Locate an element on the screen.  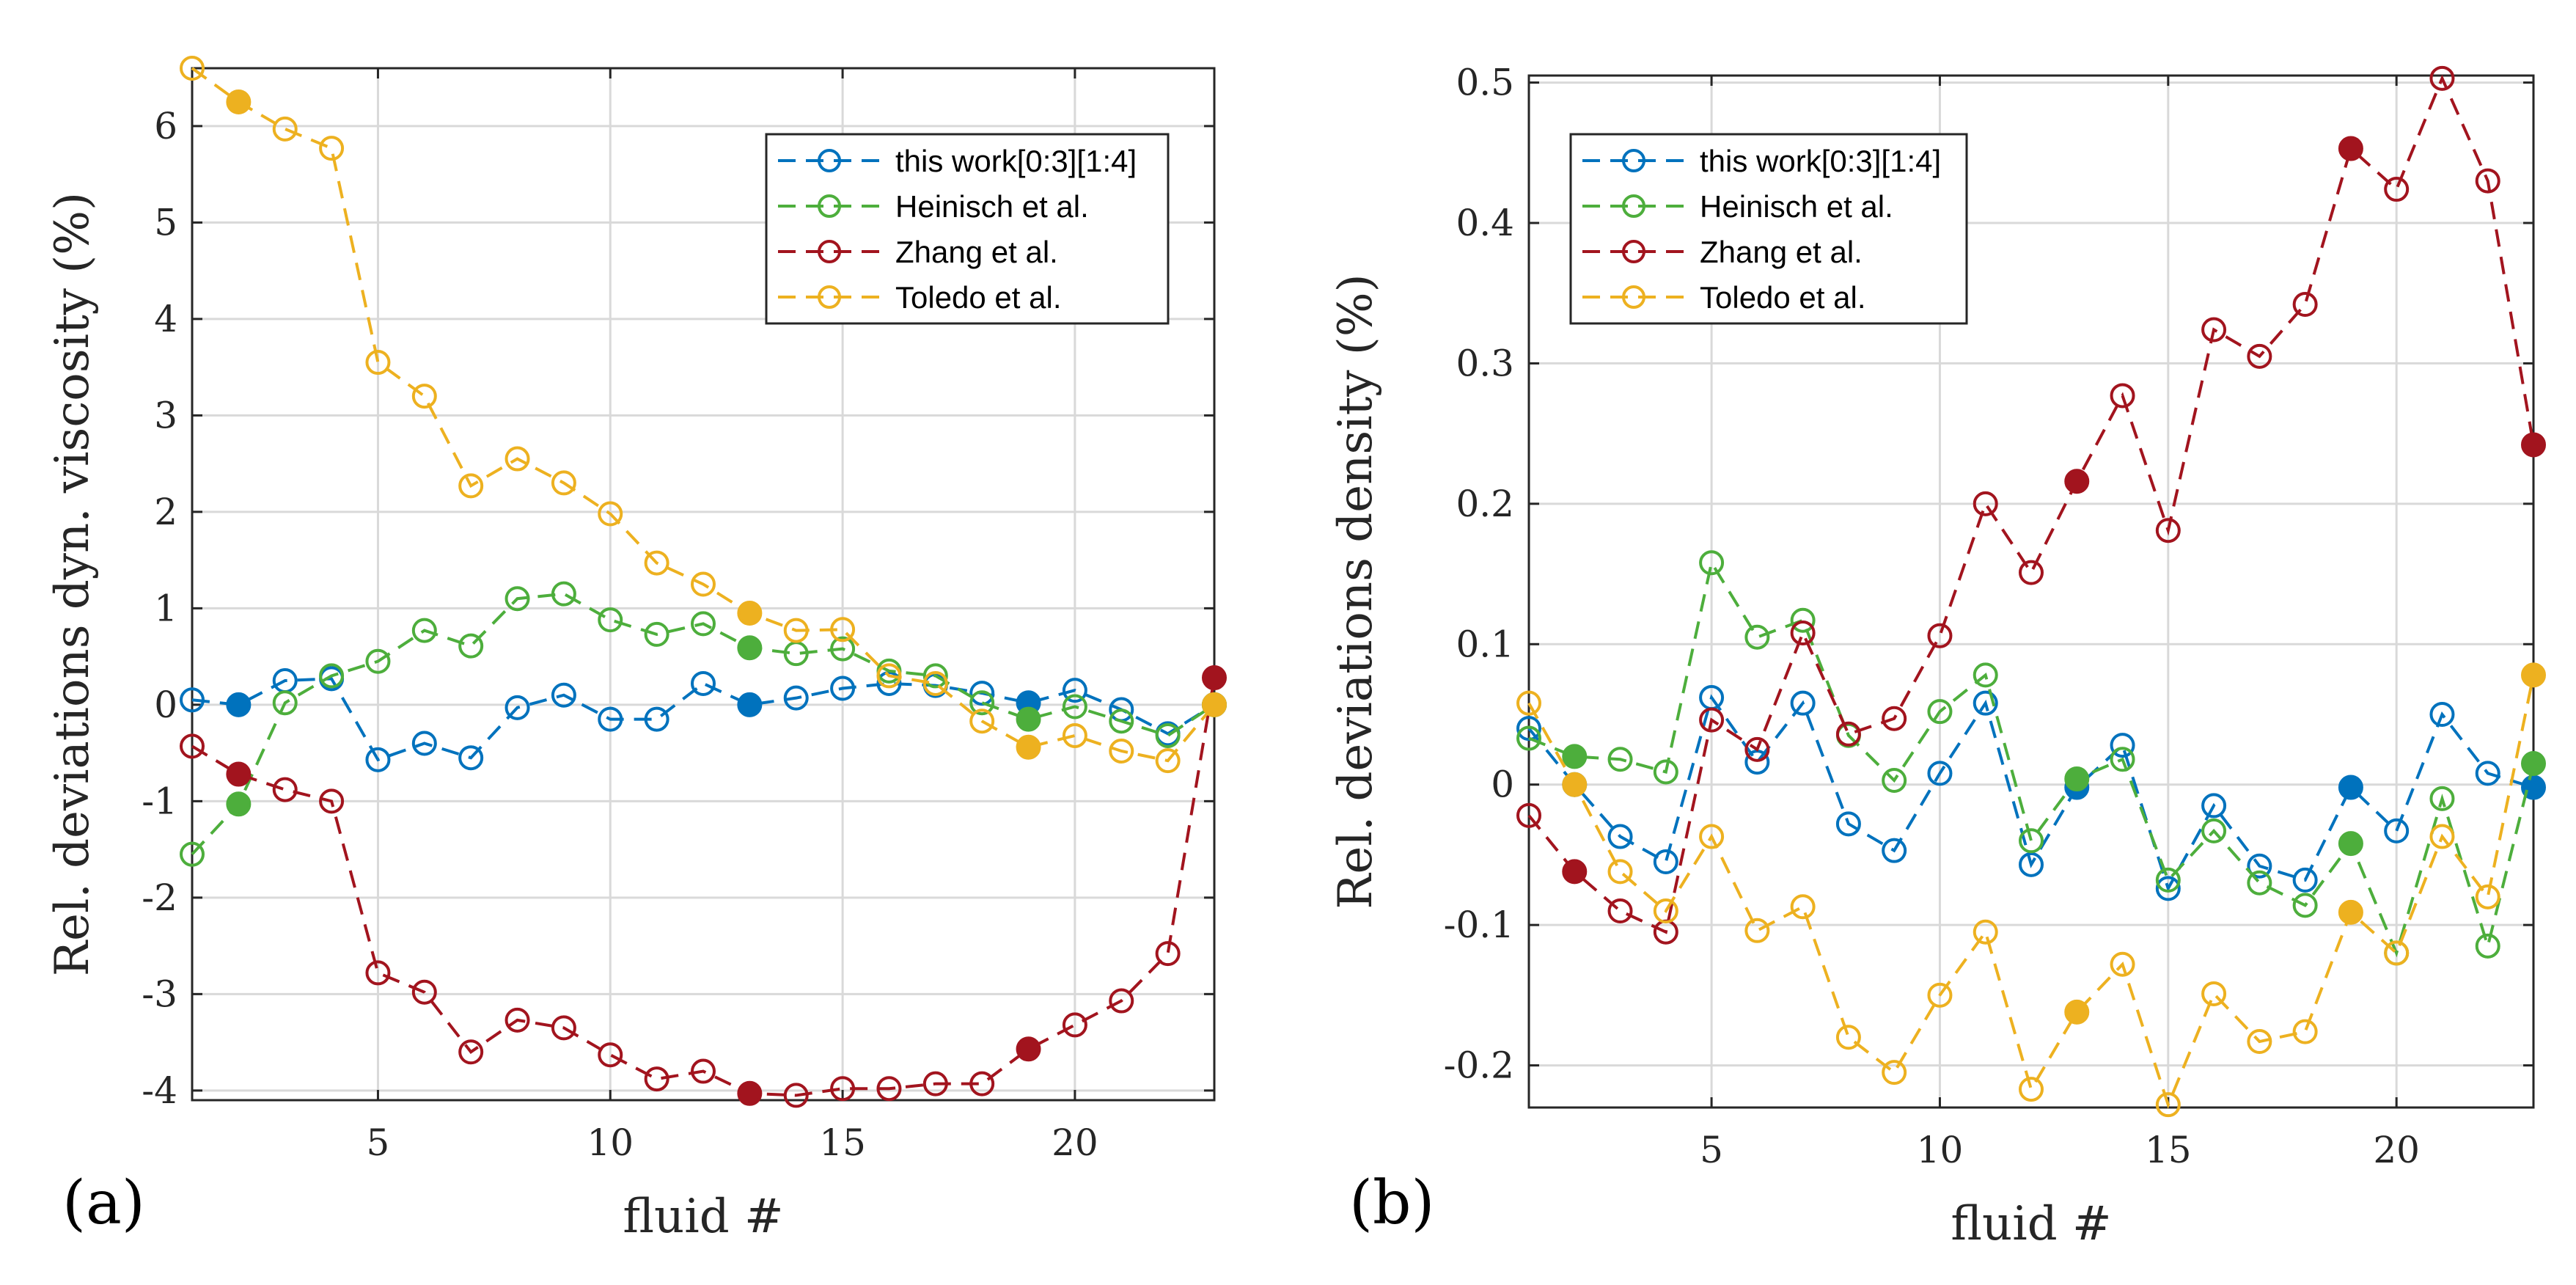
series-line-toledo is located at coordinates (2031, 891).